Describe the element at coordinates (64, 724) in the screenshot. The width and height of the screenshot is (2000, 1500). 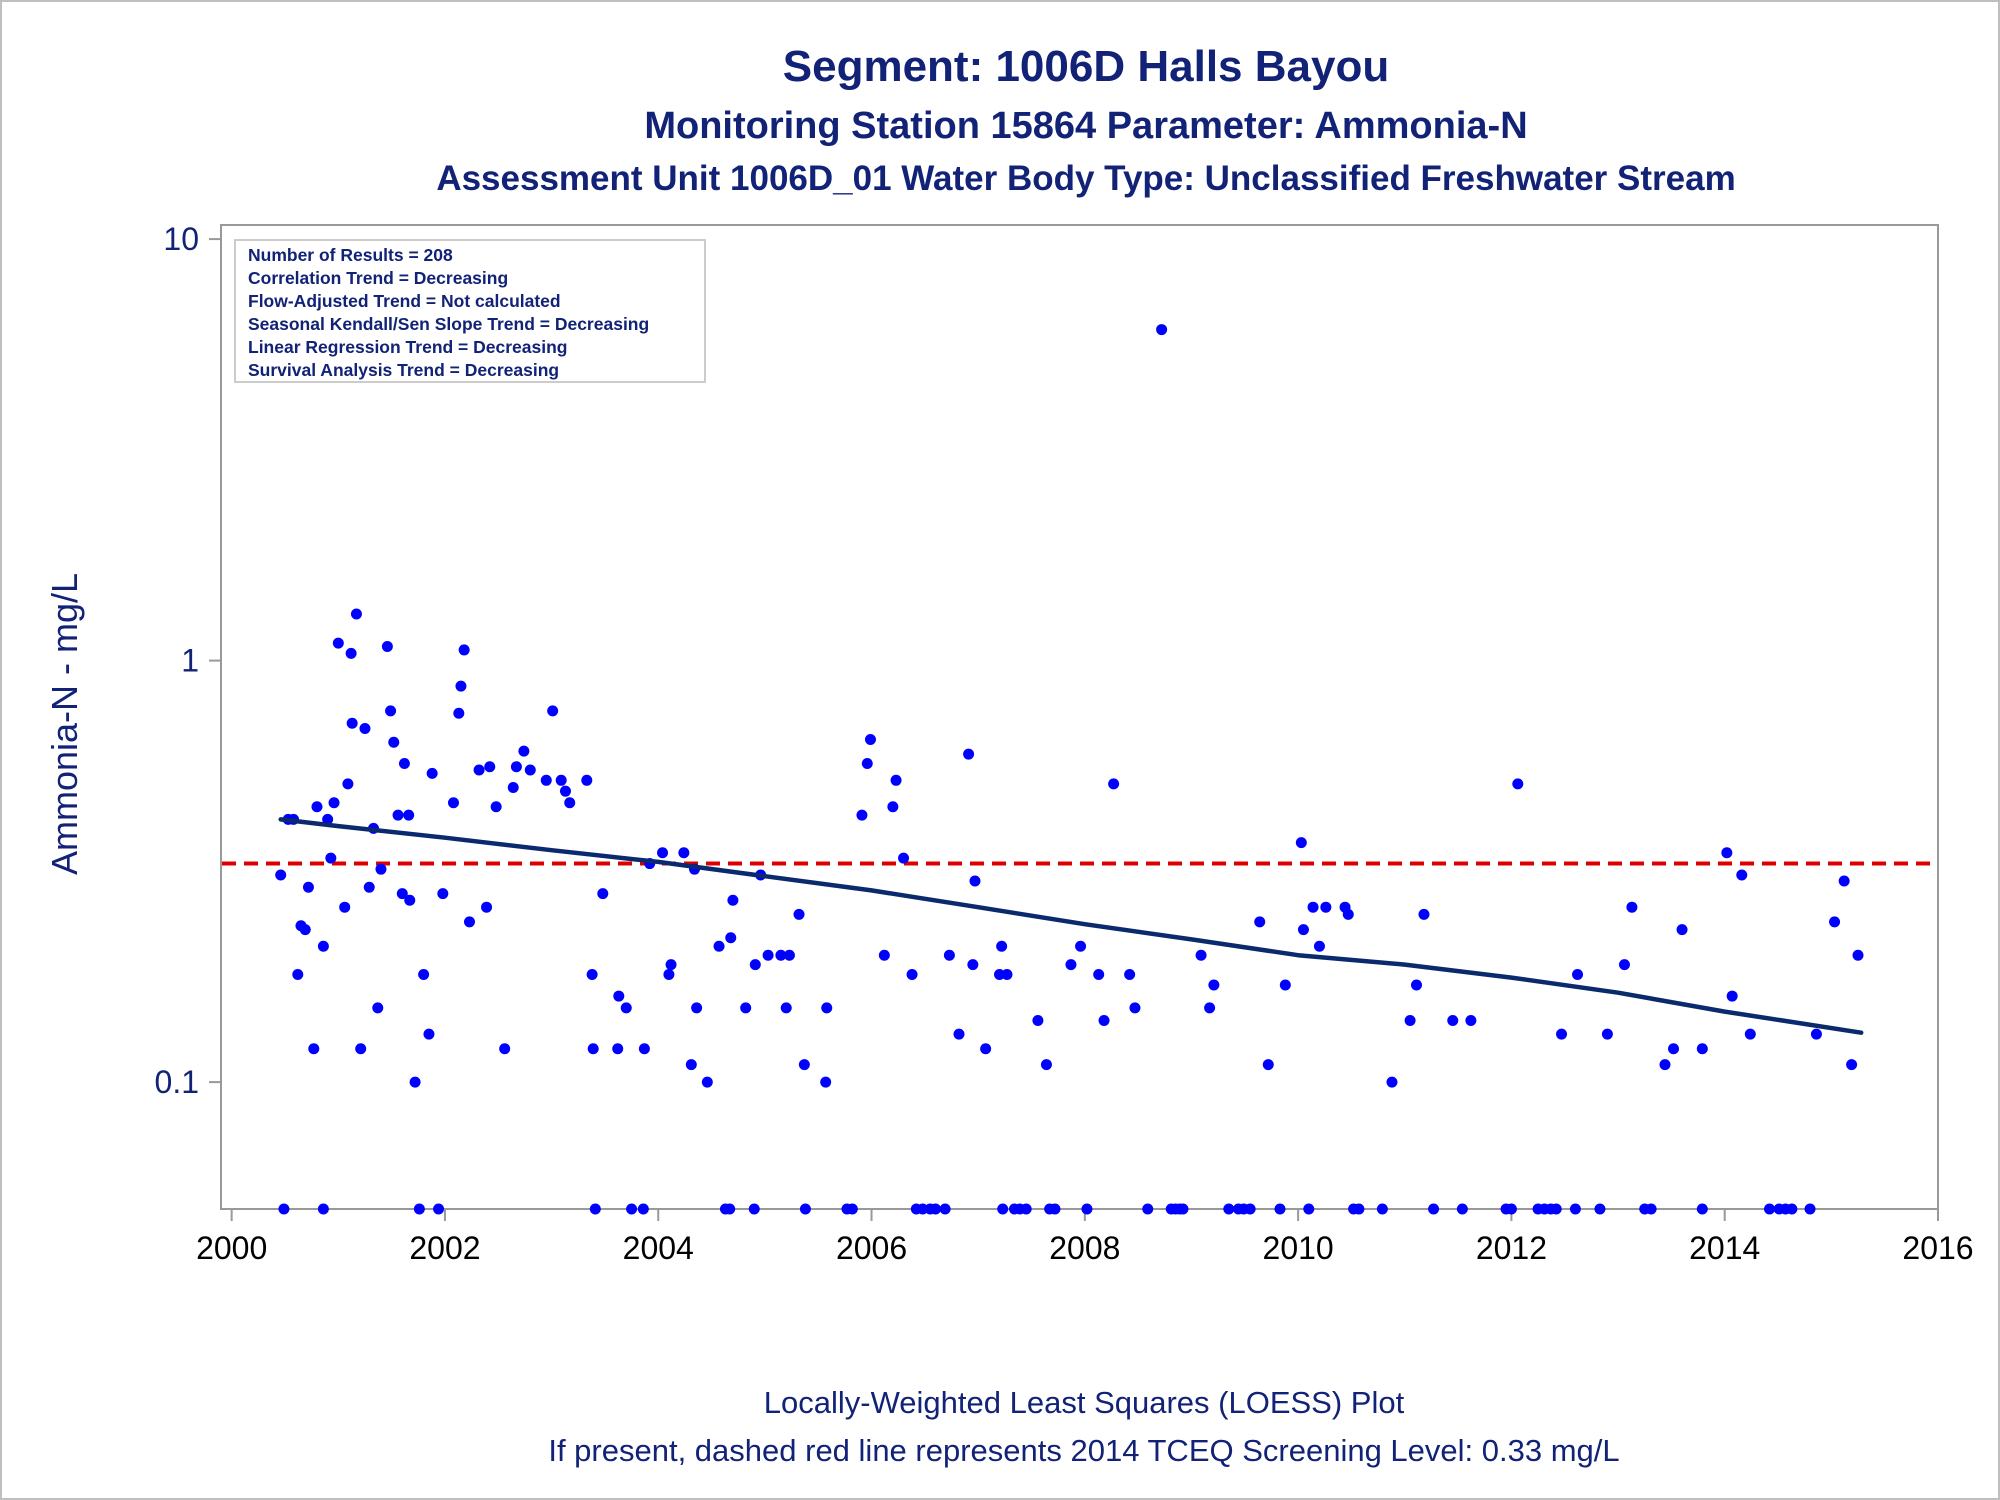
I see `y-axis-label: Ammonia-N - mg/L` at that location.